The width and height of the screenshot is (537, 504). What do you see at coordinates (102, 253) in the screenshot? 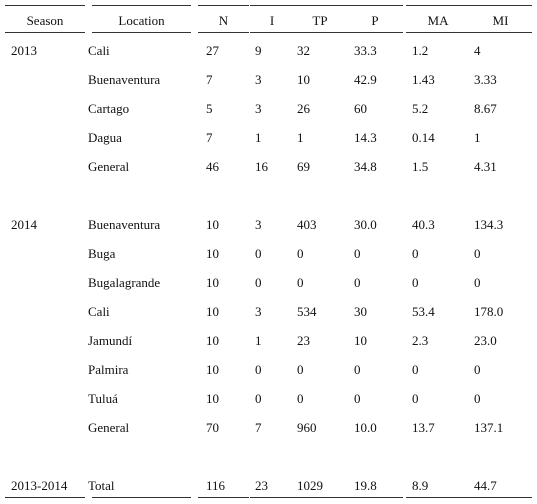
I see `cell-location: Buga` at bounding box center [102, 253].